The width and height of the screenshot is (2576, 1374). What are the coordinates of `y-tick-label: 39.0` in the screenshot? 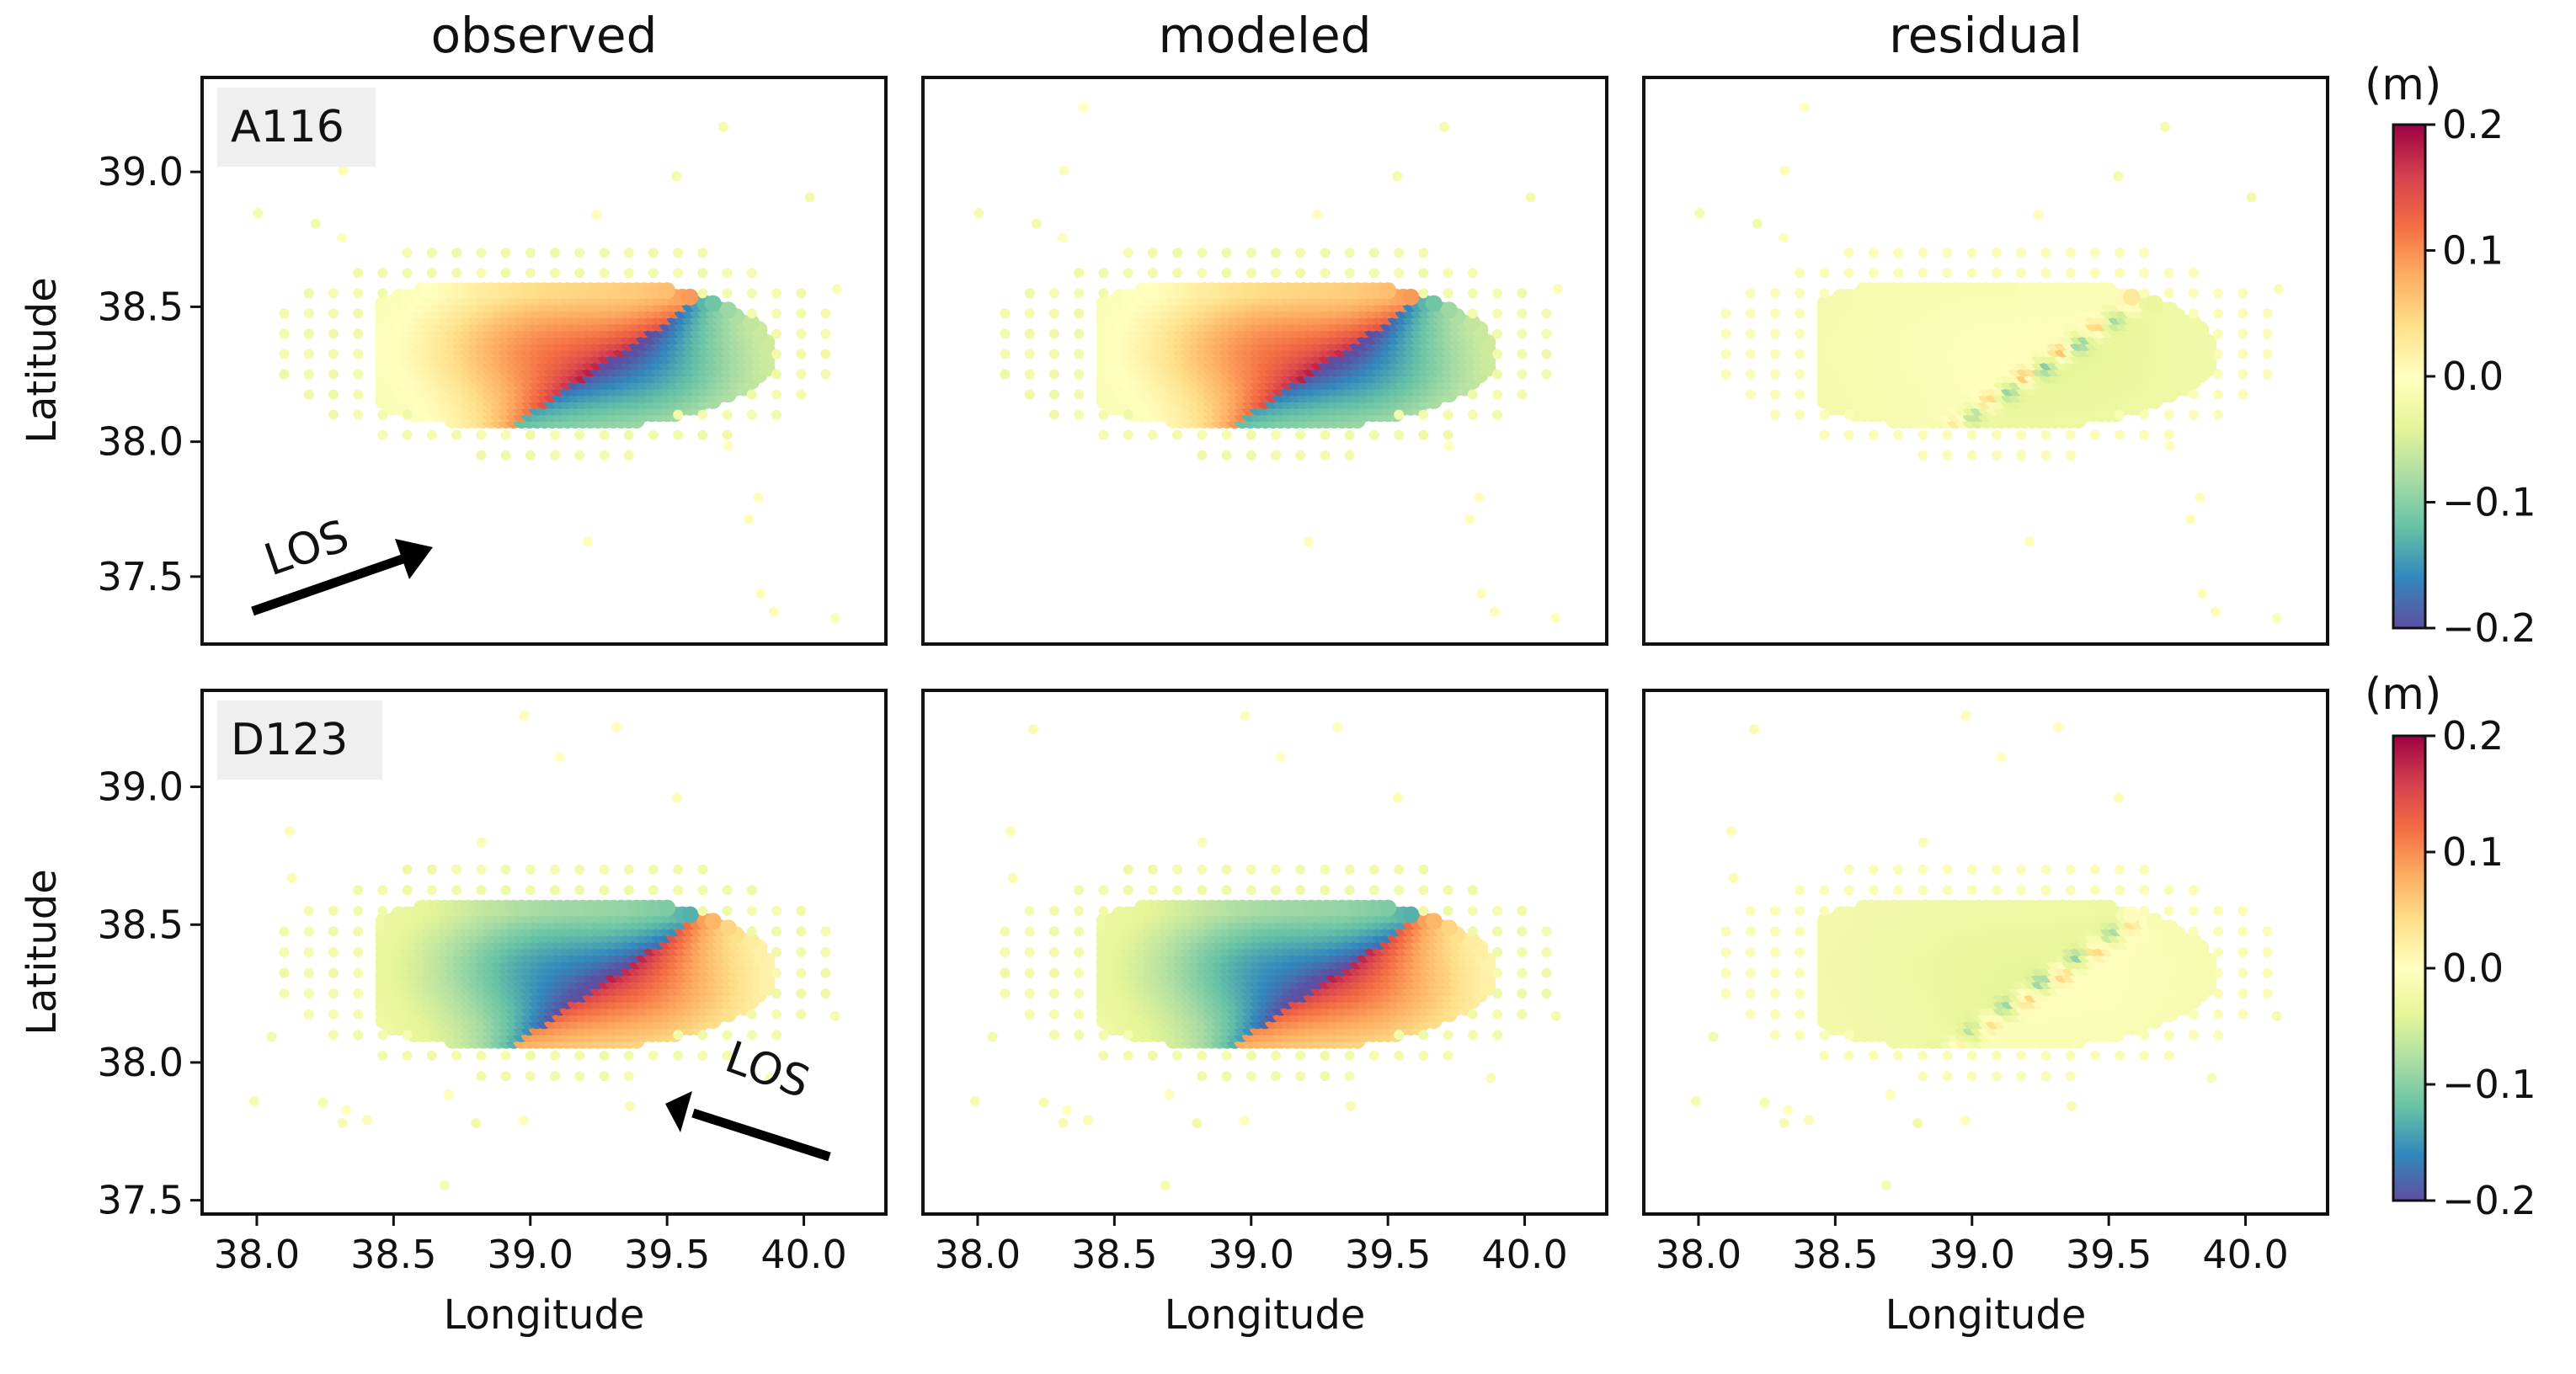 It's located at (141, 787).